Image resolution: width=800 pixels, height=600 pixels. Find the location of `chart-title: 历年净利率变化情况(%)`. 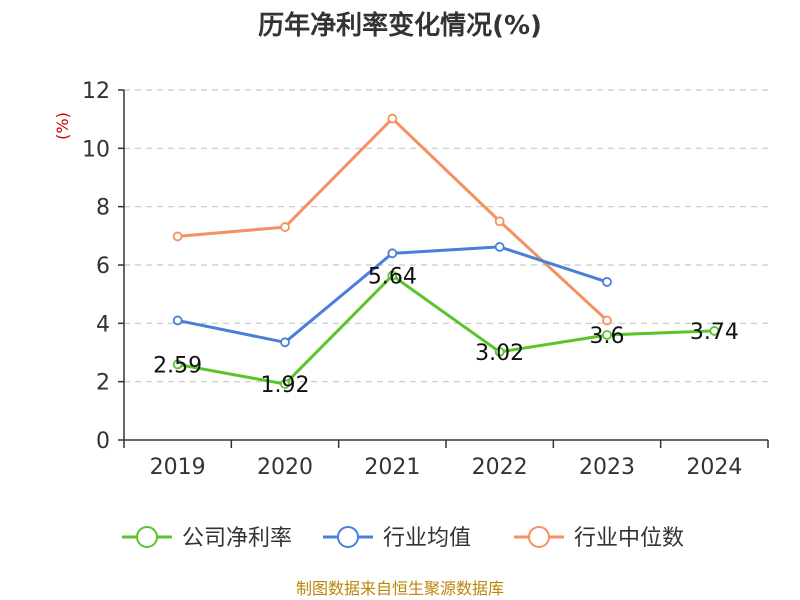

chart-title: 历年净利率变化情况(%) is located at coordinates (400, 25).